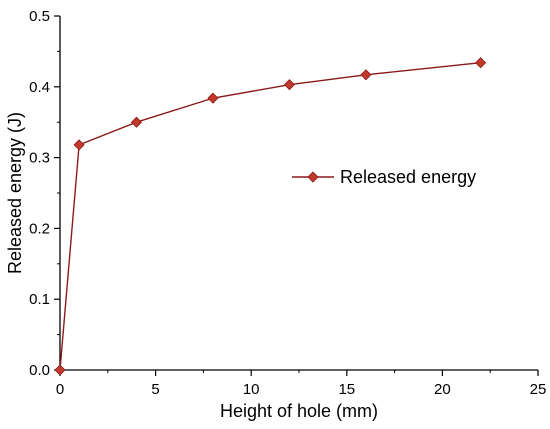 The height and width of the screenshot is (429, 550). What do you see at coordinates (442, 389) in the screenshot?
I see `x-tick-label: 20` at bounding box center [442, 389].